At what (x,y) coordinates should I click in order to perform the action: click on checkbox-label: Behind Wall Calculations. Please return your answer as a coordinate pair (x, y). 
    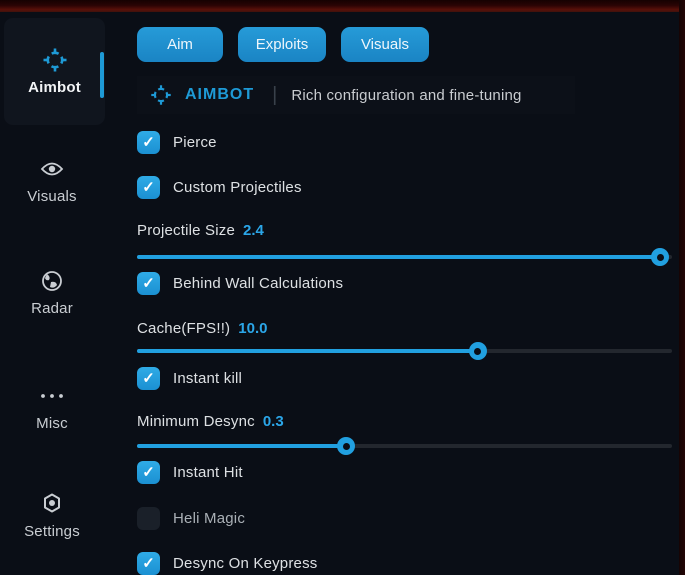
    Looking at the image, I should click on (258, 283).